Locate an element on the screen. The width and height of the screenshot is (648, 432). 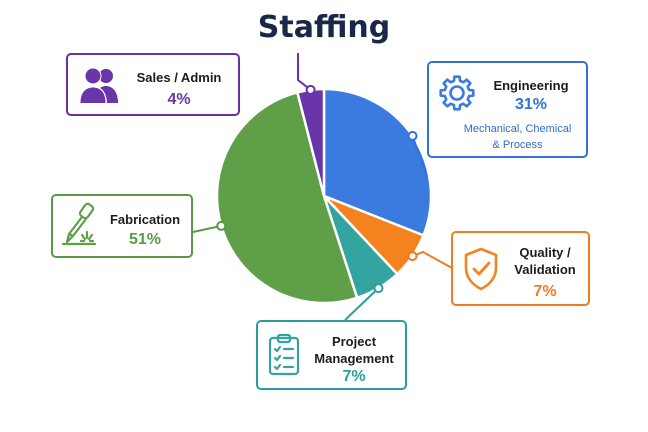
users-icon is located at coordinates (98, 85).